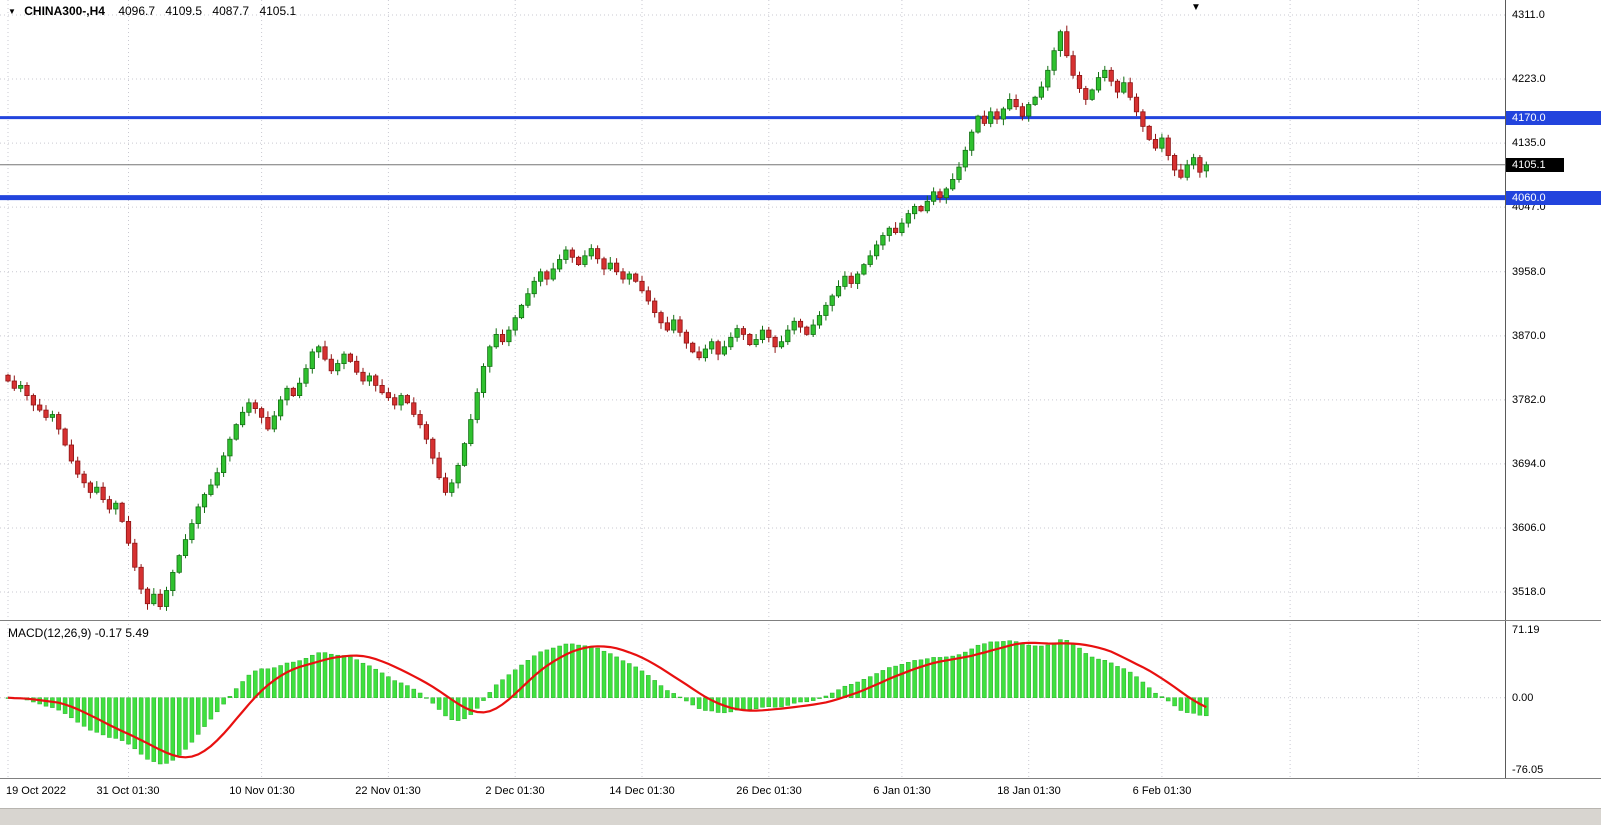  Describe the element at coordinates (1528, 15) in the screenshot. I see `price-tick-label: 4311.0` at that location.